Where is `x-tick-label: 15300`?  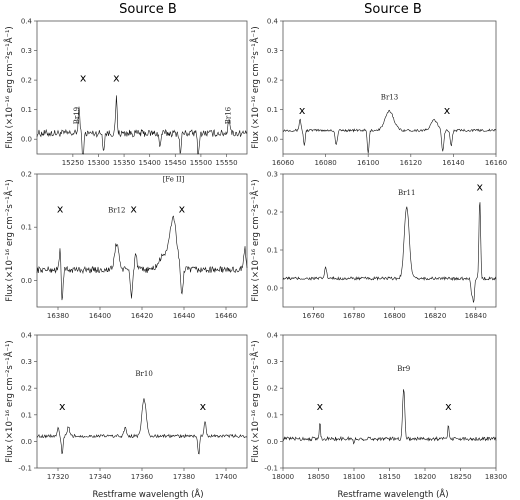
x-tick-label: 15300 is located at coordinates (98, 163).